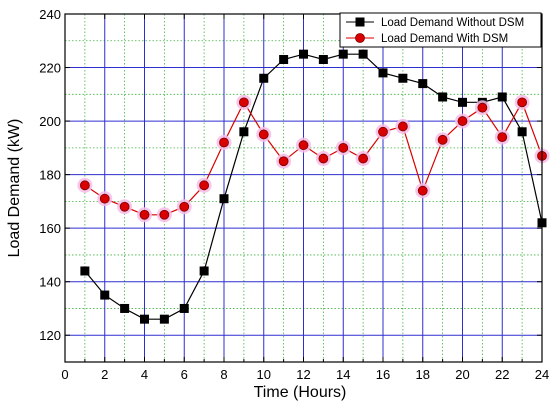 The width and height of the screenshot is (550, 407). I want to click on x-tick-label: 12, so click(303, 374).